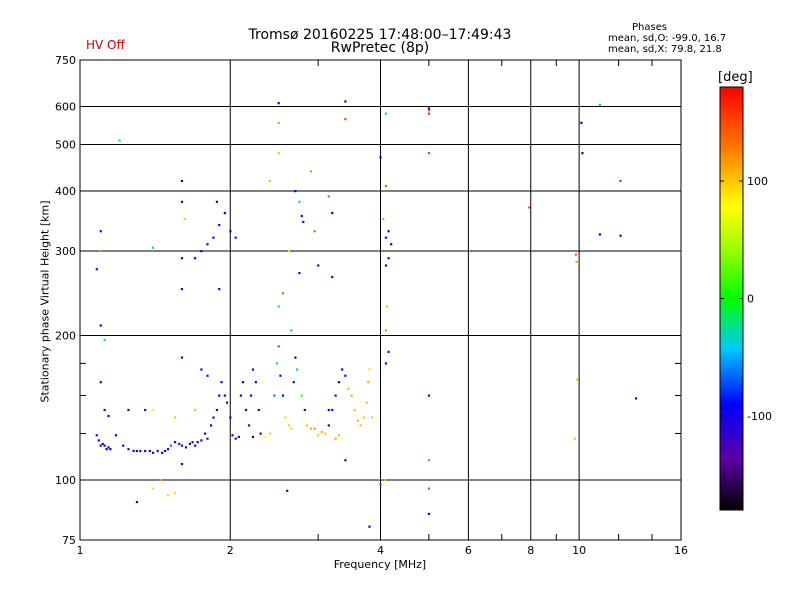 The width and height of the screenshot is (800, 600). I want to click on colorbar-tick-label: 0, so click(750, 299).